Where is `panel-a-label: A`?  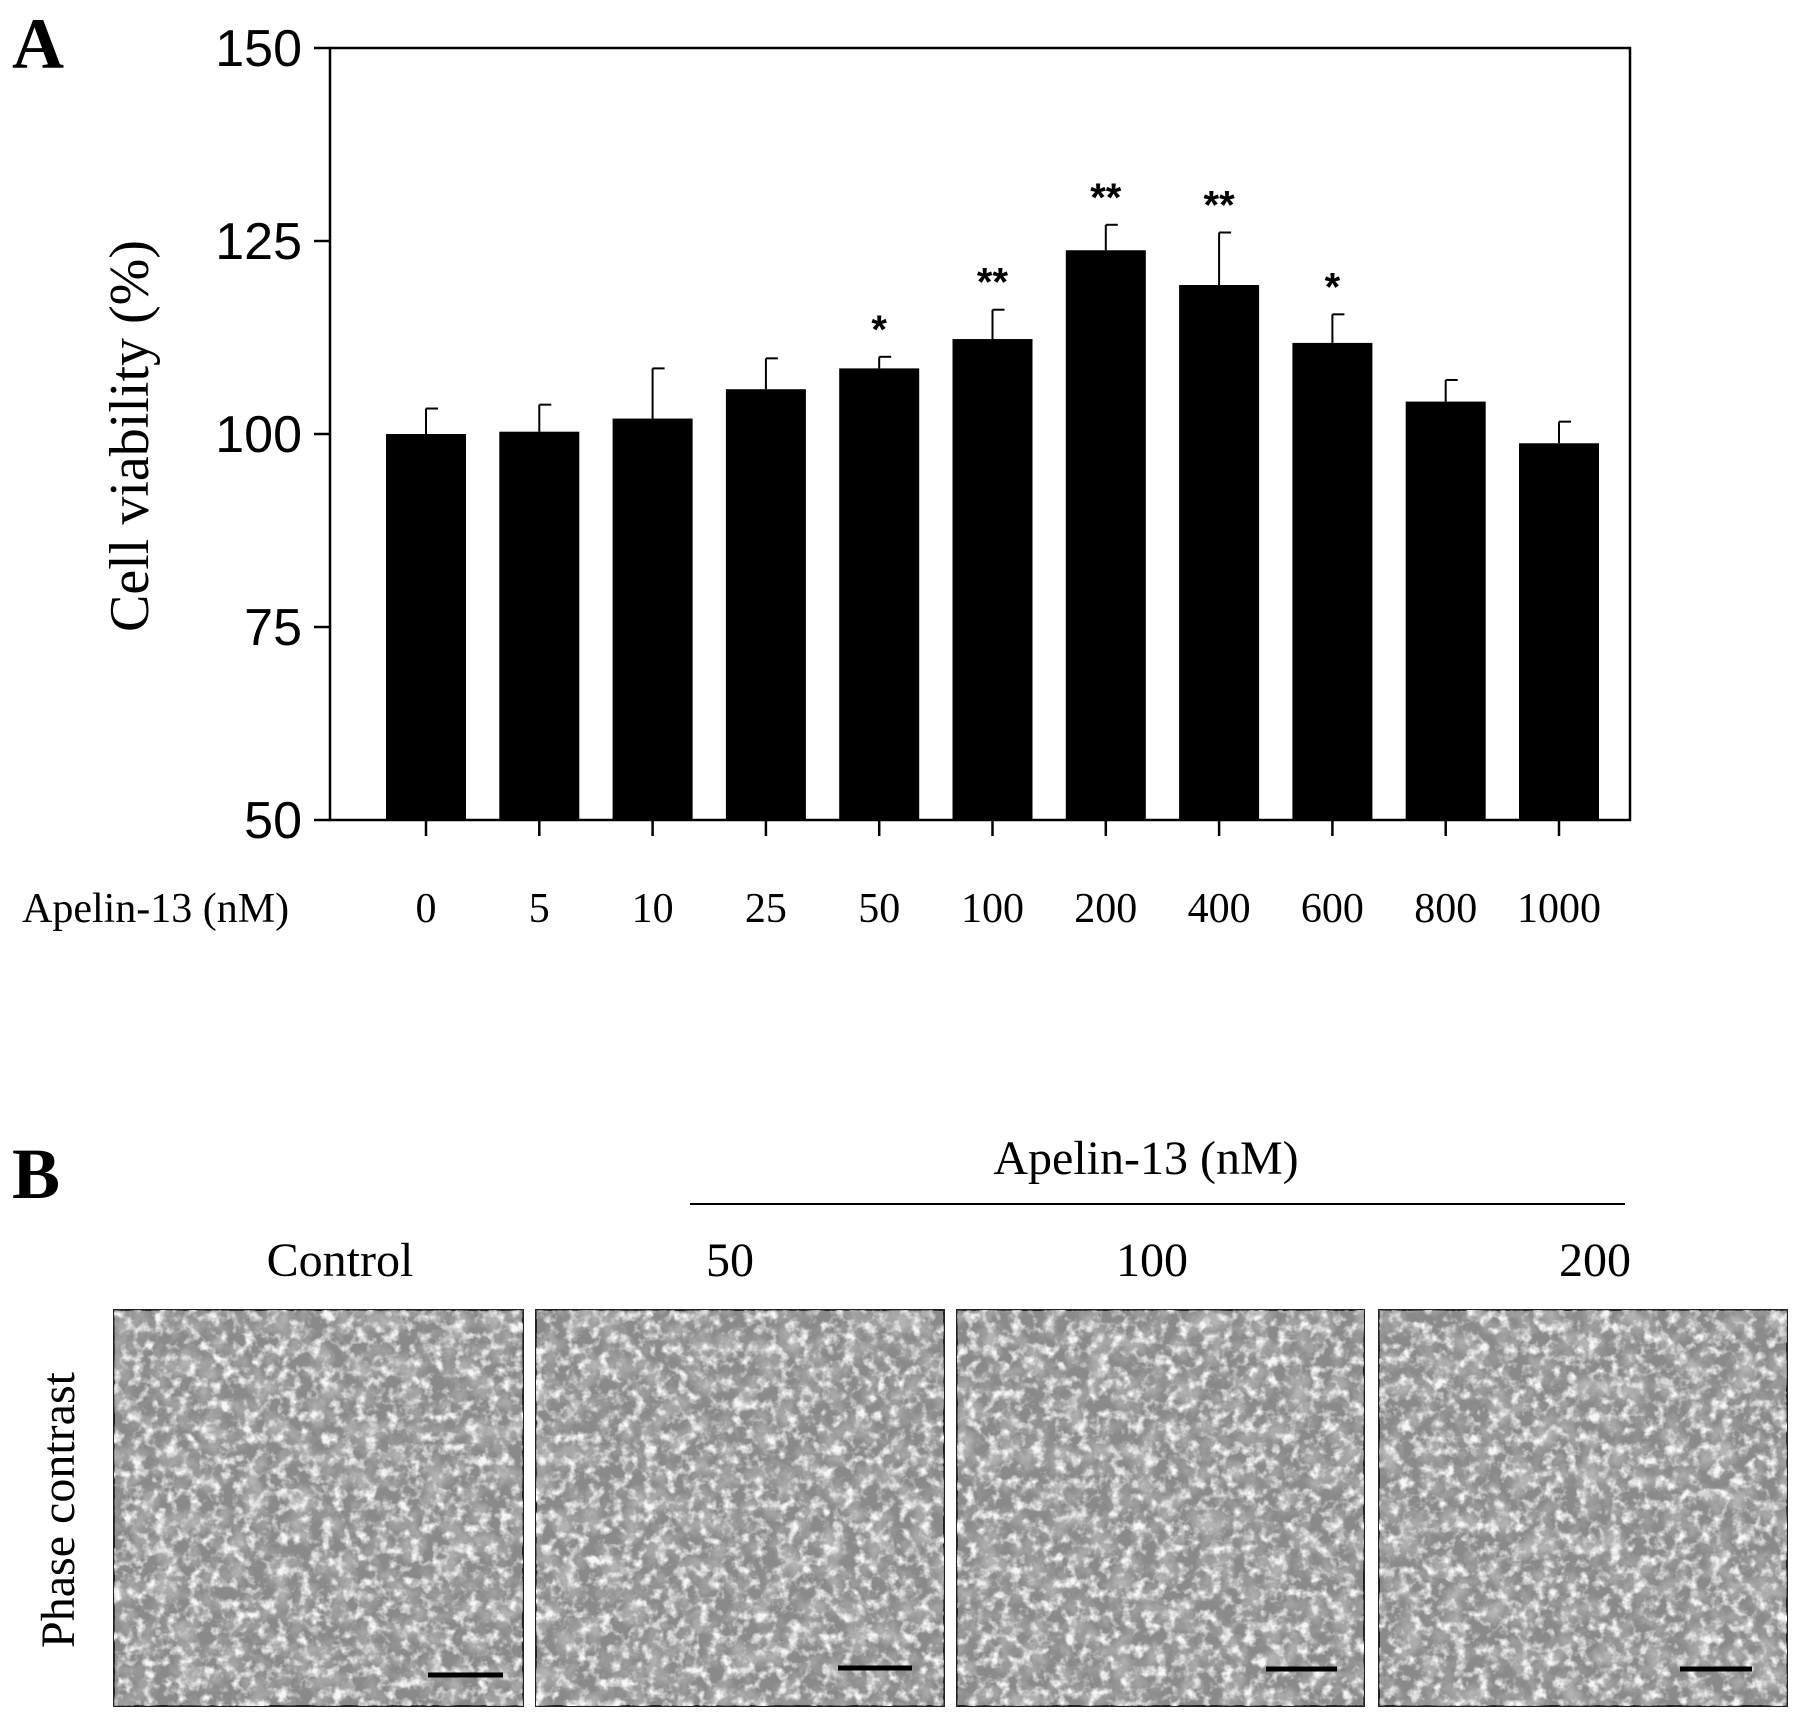 panel-a-label: A is located at coordinates (38, 44).